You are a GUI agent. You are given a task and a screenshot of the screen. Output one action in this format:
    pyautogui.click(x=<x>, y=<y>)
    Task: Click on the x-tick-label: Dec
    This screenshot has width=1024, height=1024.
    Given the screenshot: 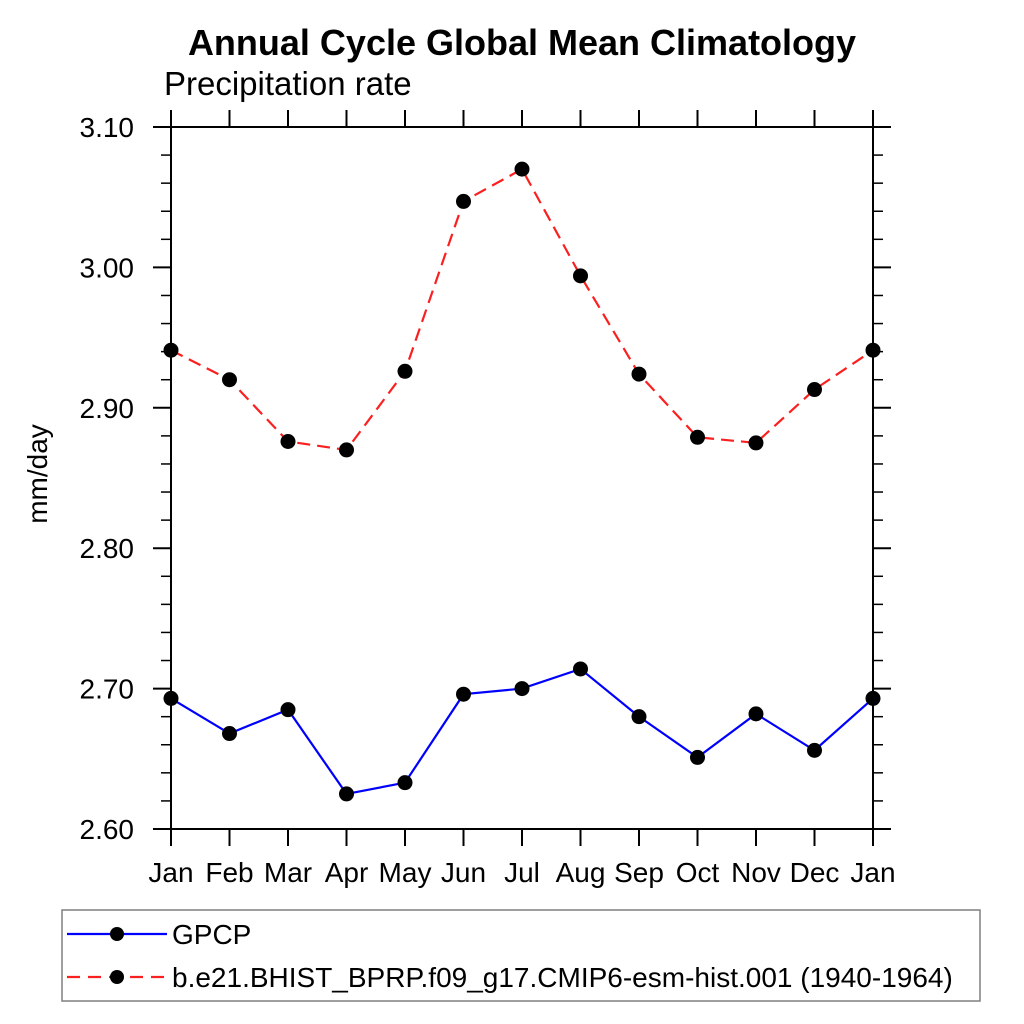 What is the action you would take?
    pyautogui.click(x=815, y=872)
    